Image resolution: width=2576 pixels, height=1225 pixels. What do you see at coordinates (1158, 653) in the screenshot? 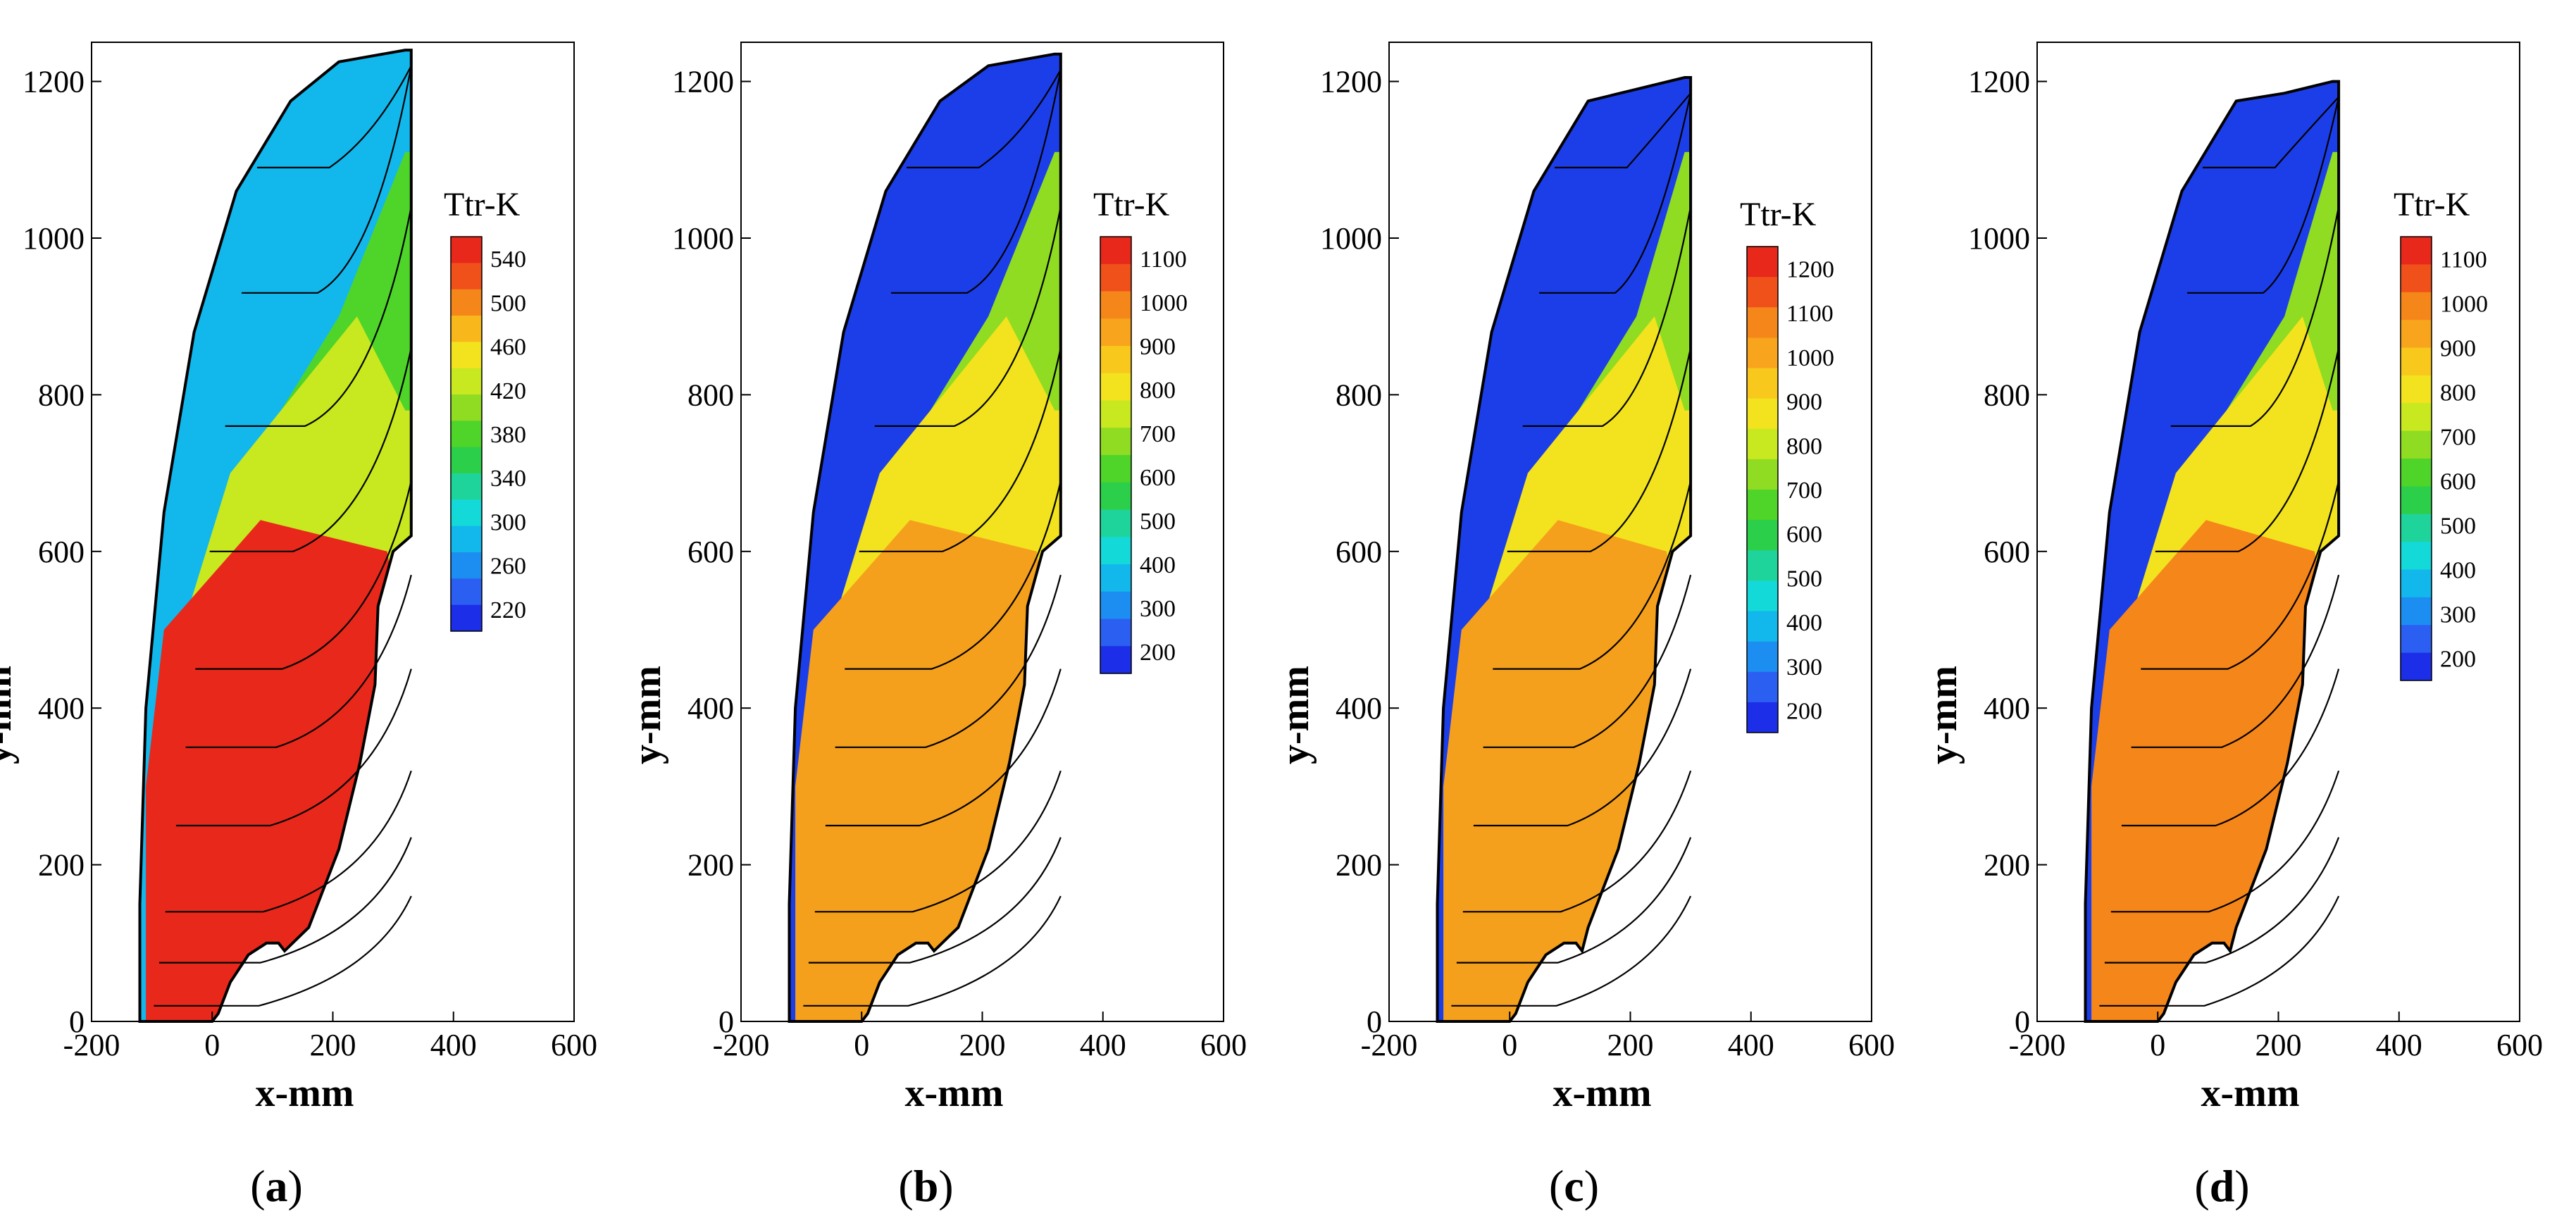
I see `legend-label: 200` at bounding box center [1158, 653].